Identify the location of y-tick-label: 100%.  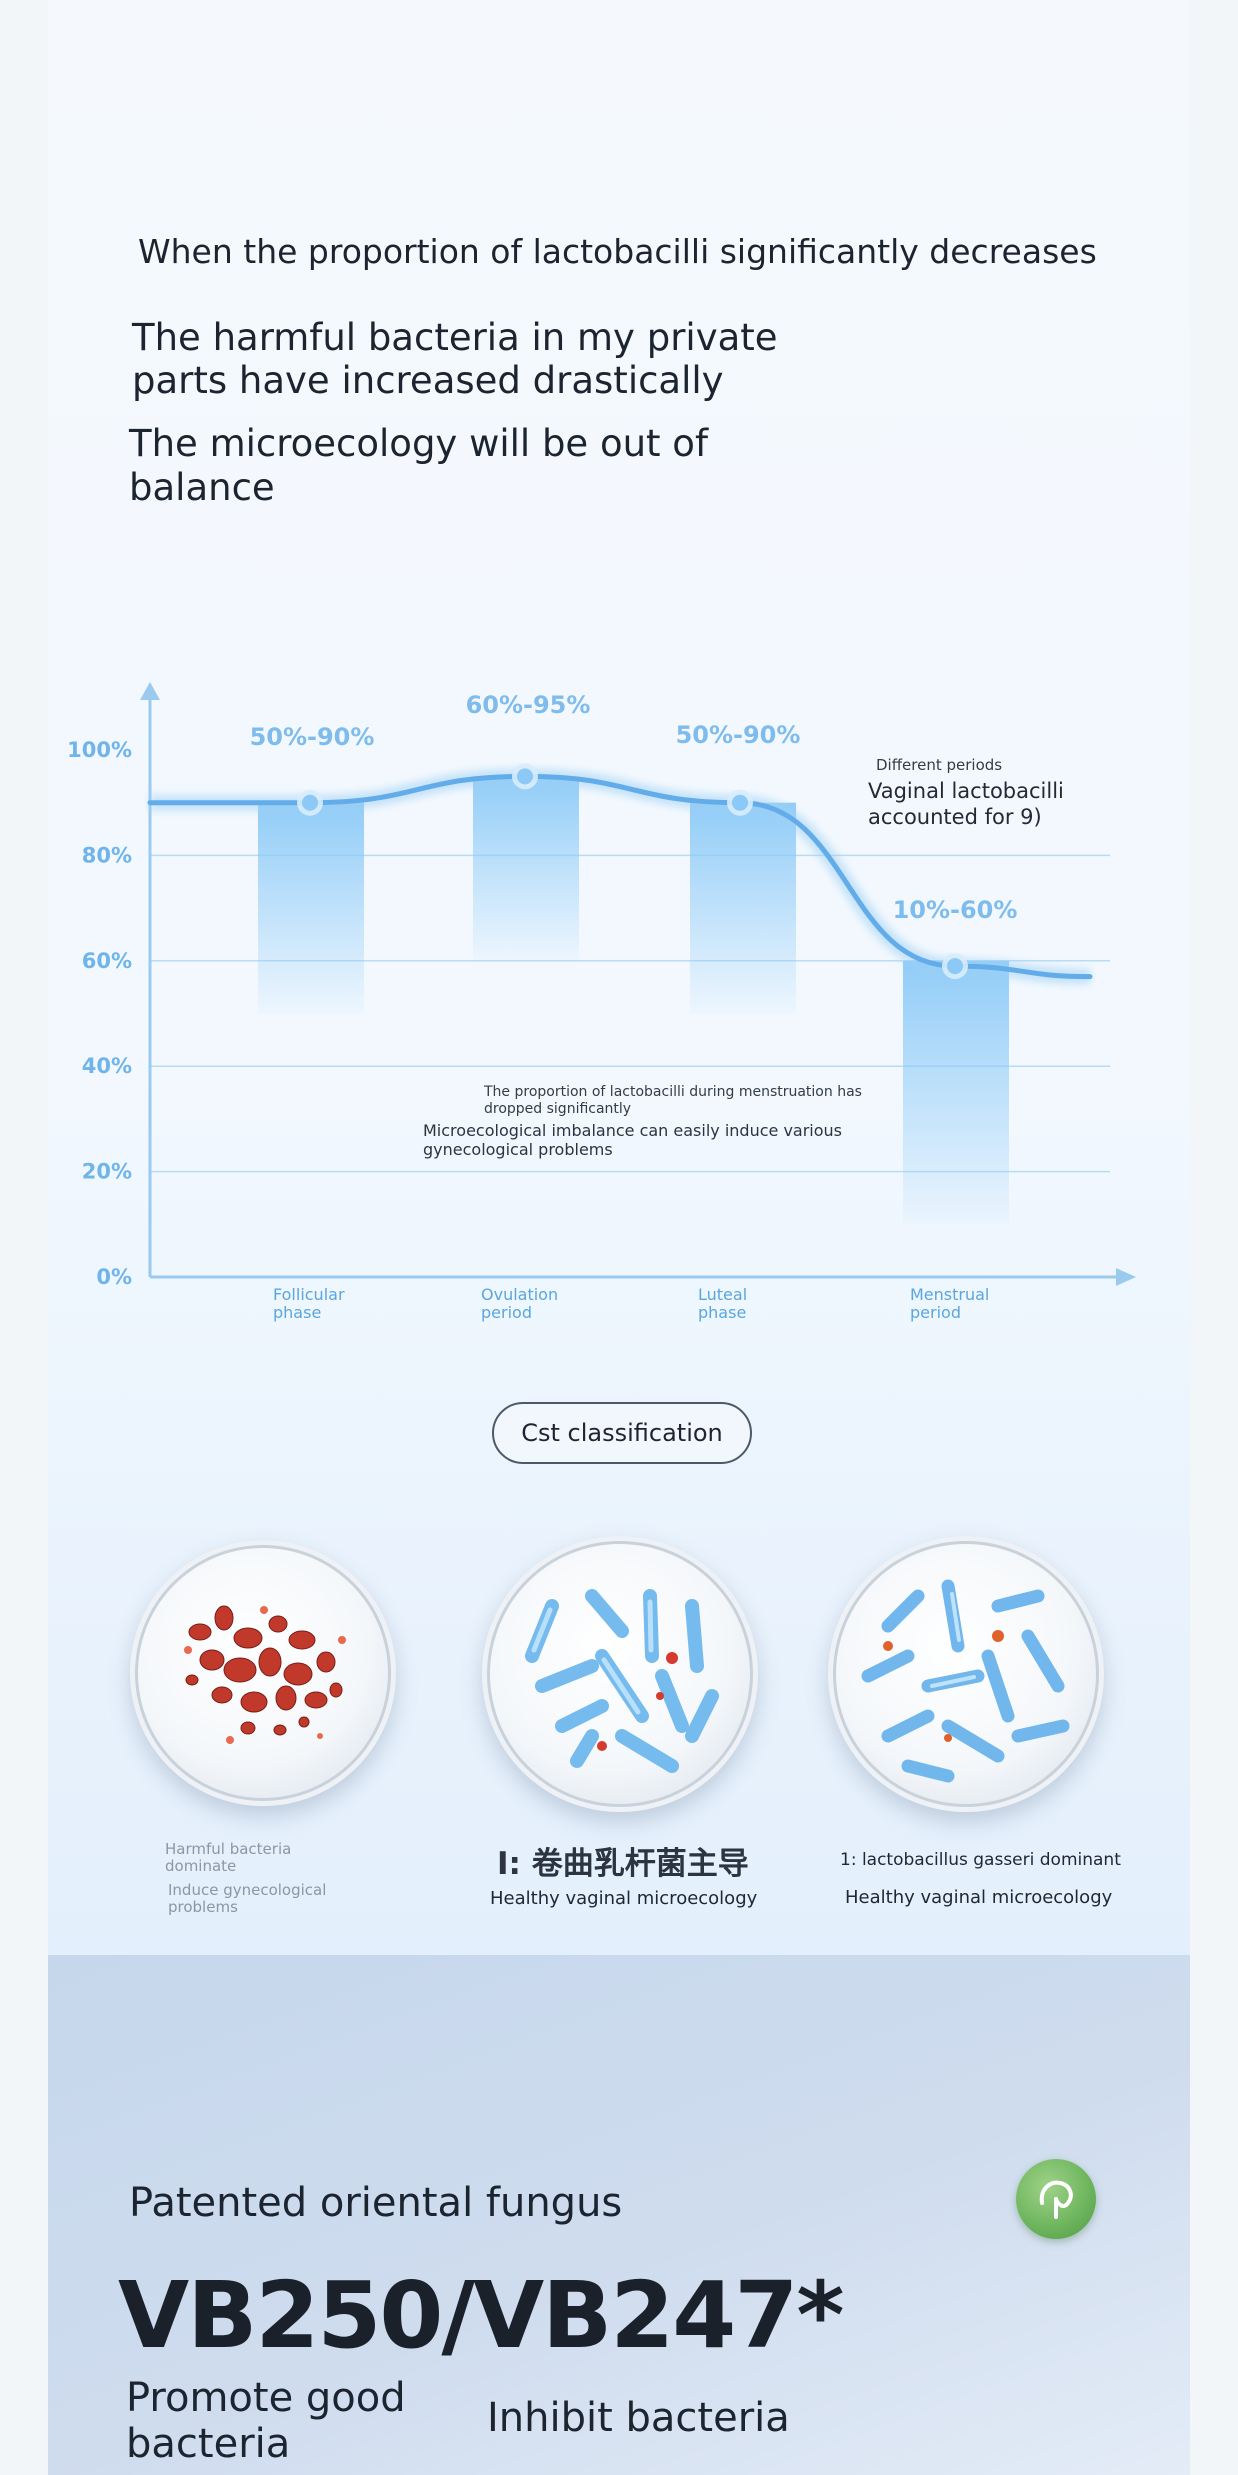
(99, 750).